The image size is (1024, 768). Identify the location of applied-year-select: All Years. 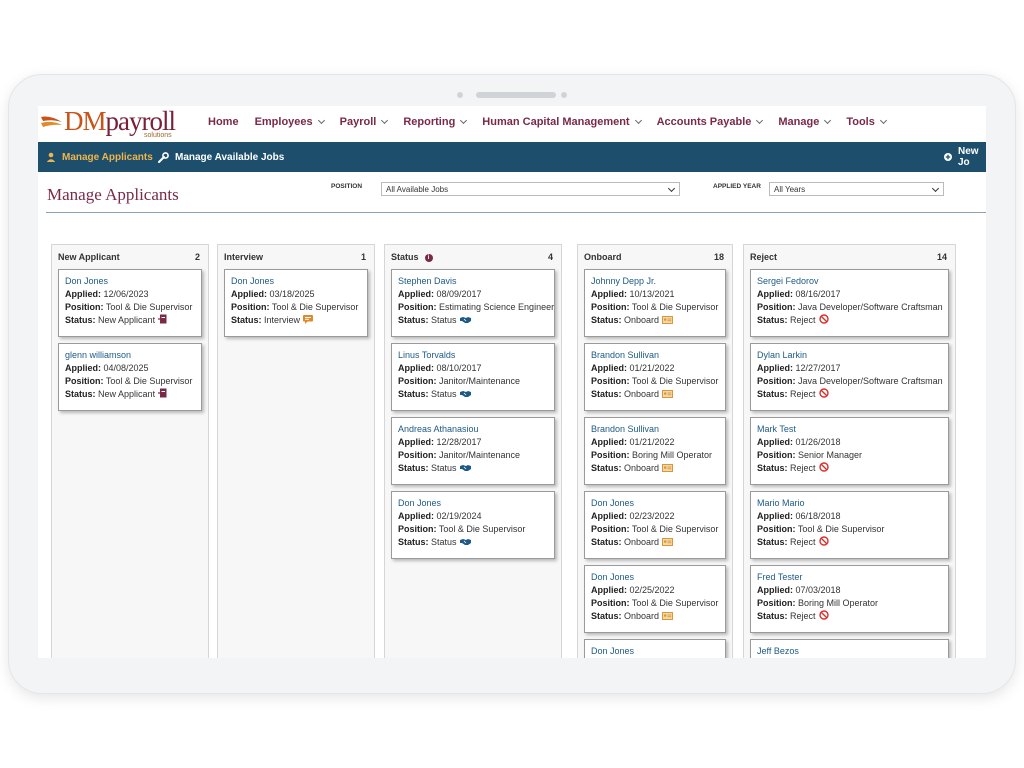
(856, 189).